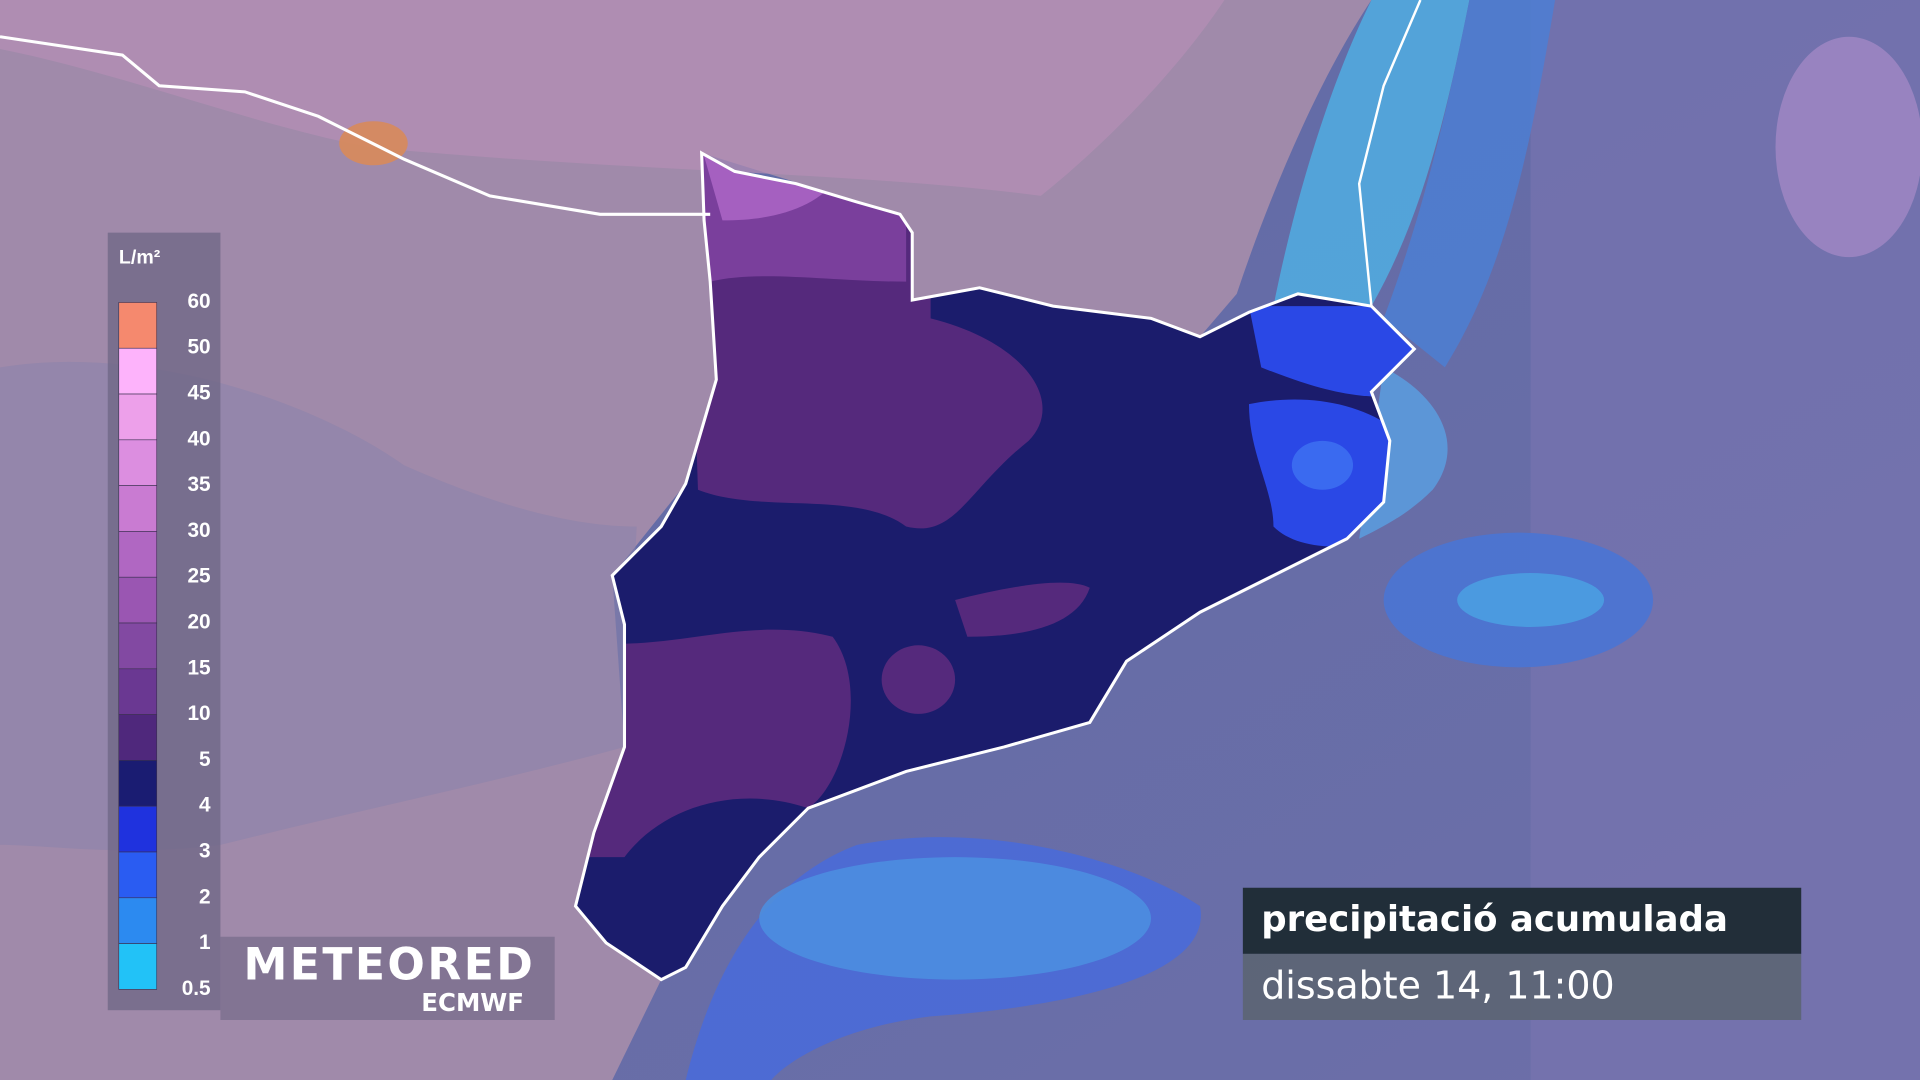 Image resolution: width=1920 pixels, height=1080 pixels. What do you see at coordinates (389, 964) in the screenshot?
I see `brand-name: METEORED` at bounding box center [389, 964].